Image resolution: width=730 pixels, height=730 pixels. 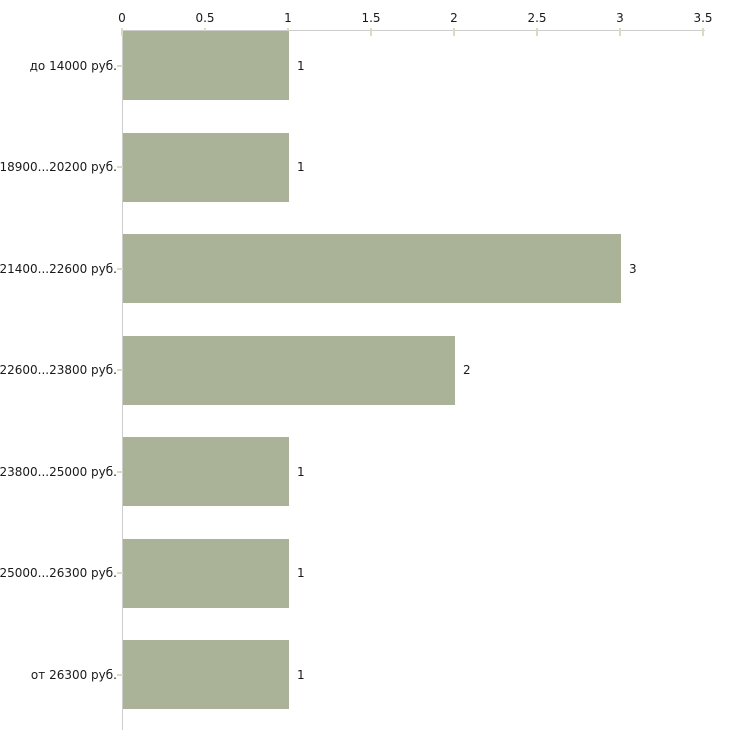 What do you see at coordinates (620, 18) in the screenshot?
I see `x-tick-label: 3` at bounding box center [620, 18].